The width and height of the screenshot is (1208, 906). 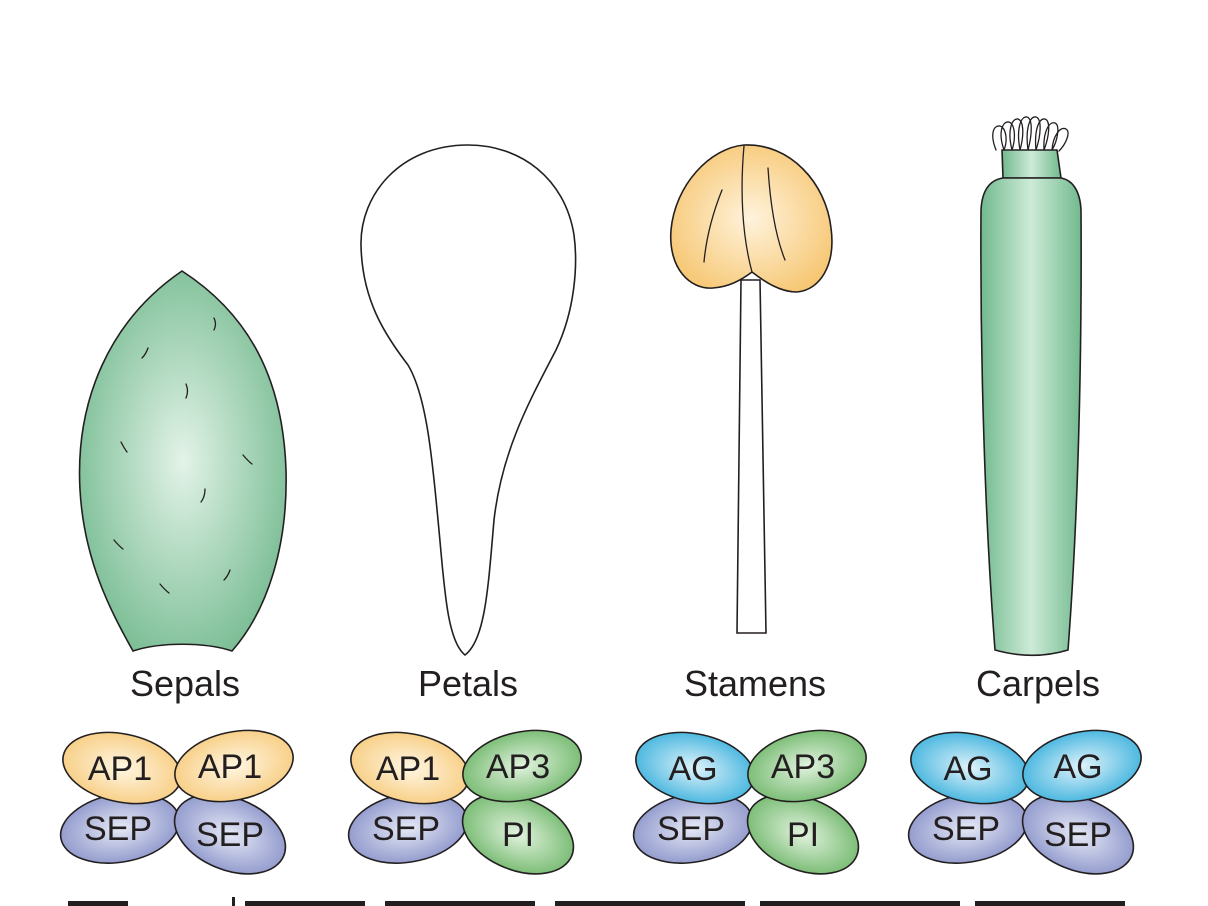 I want to click on complex-petals: SEP PI AP1 AP3, so click(x=464, y=802).